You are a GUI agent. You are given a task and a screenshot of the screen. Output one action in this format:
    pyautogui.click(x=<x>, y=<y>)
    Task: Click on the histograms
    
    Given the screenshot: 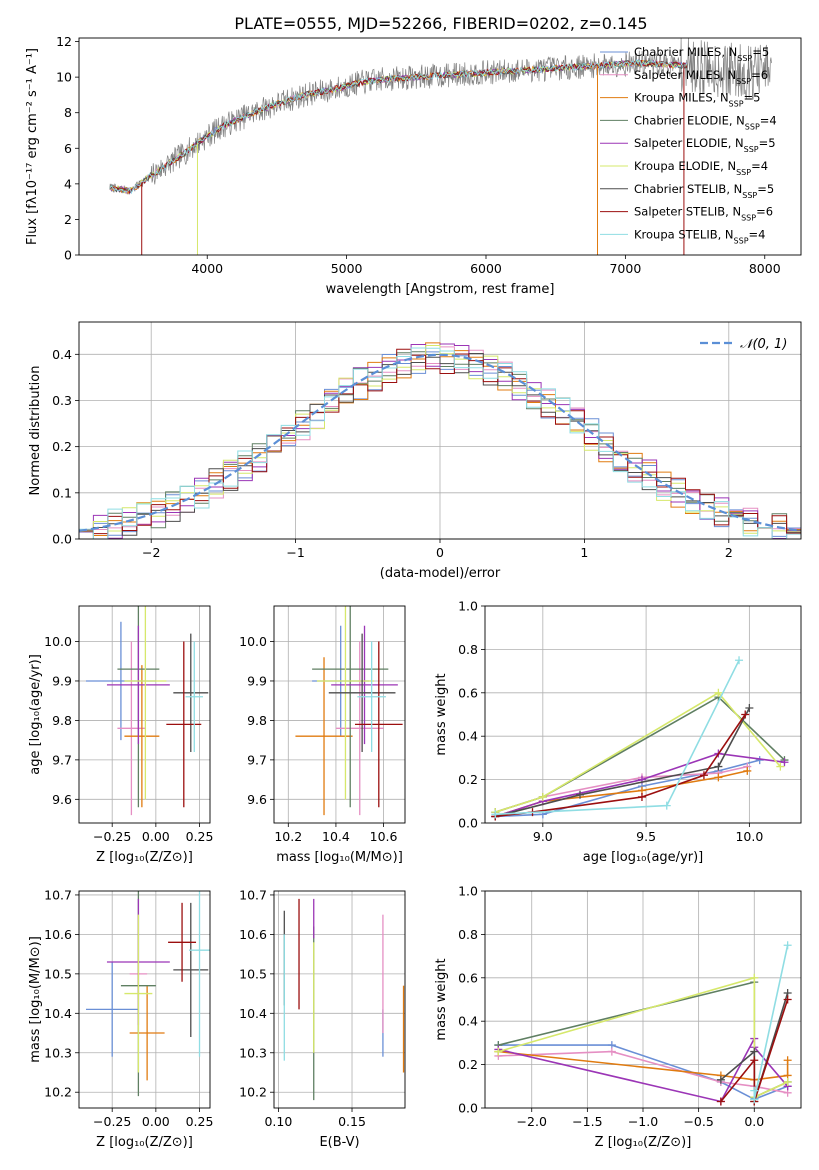 What is the action you would take?
    pyautogui.click(x=440, y=440)
    